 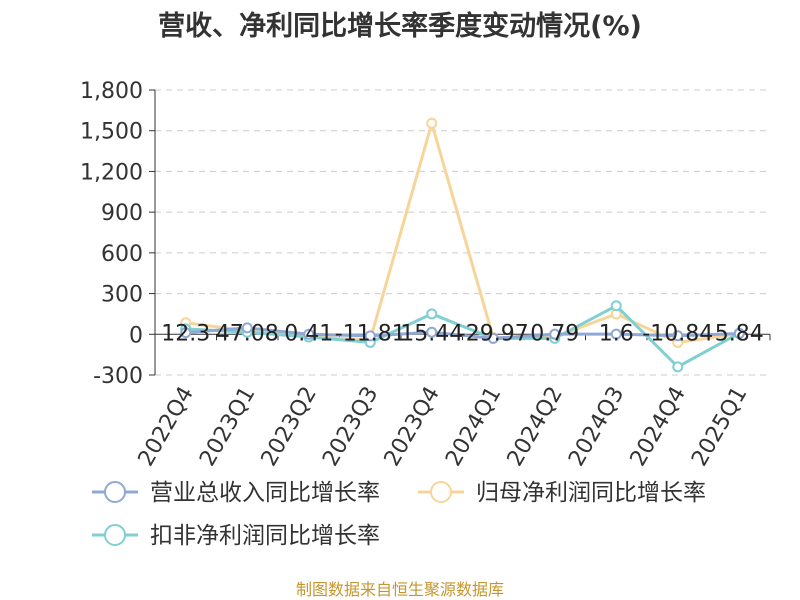 What do you see at coordinates (591, 493) in the screenshot?
I see `legend-label: 归母净利润同比增长率` at bounding box center [591, 493].